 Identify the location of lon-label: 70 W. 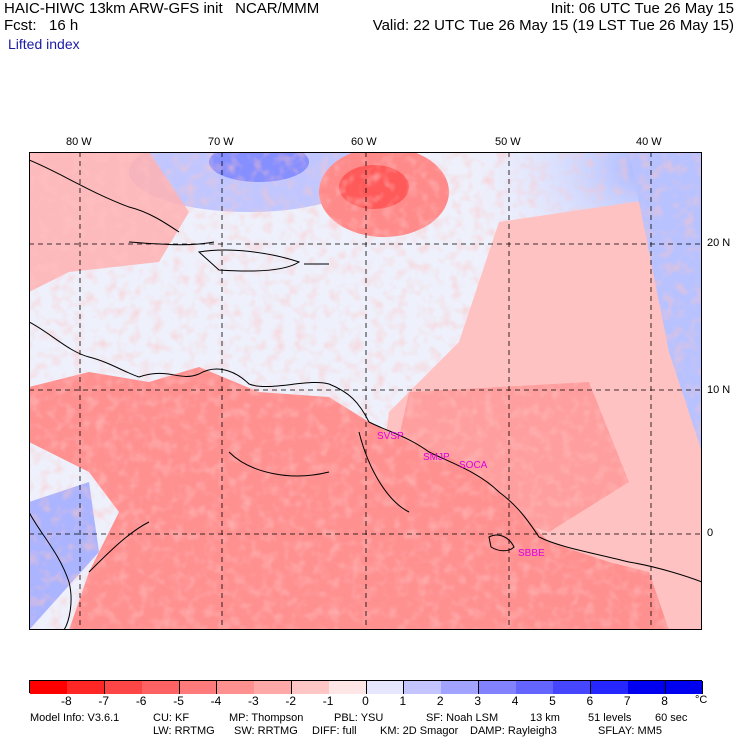
(221, 142).